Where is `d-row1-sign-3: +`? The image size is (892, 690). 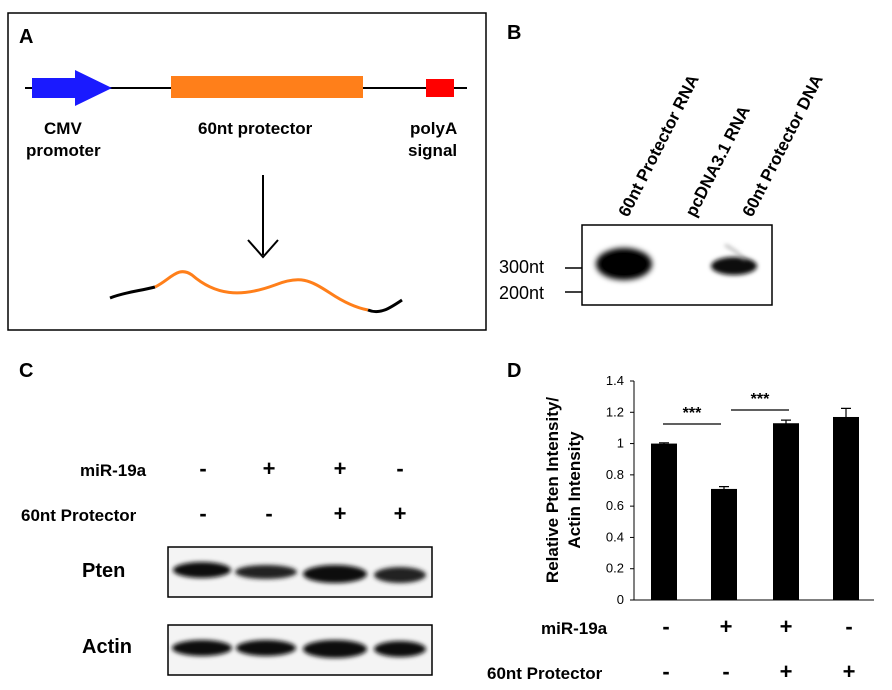 d-row1-sign-3: + is located at coordinates (786, 626).